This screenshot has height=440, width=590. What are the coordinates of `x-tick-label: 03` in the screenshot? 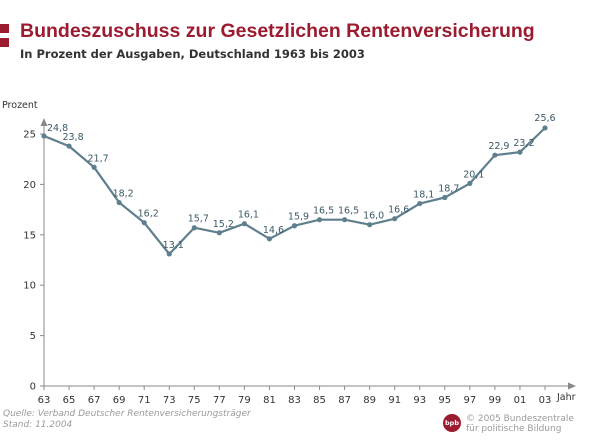 It's located at (545, 400).